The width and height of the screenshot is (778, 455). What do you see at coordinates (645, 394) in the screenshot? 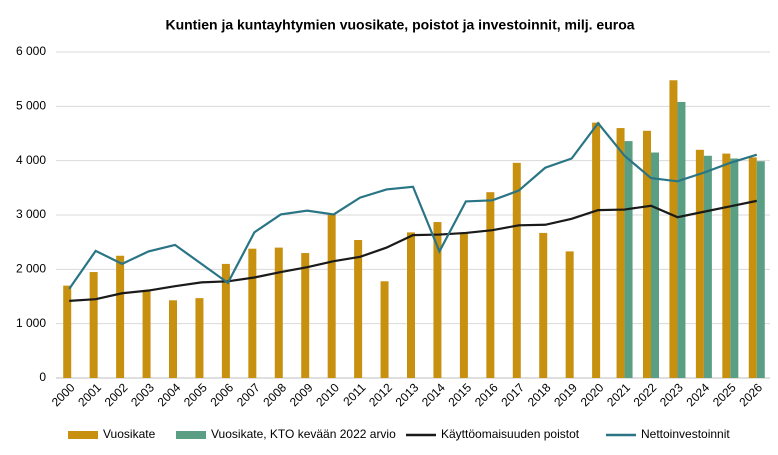
I see `x-tick-label: 2022` at bounding box center [645, 394].